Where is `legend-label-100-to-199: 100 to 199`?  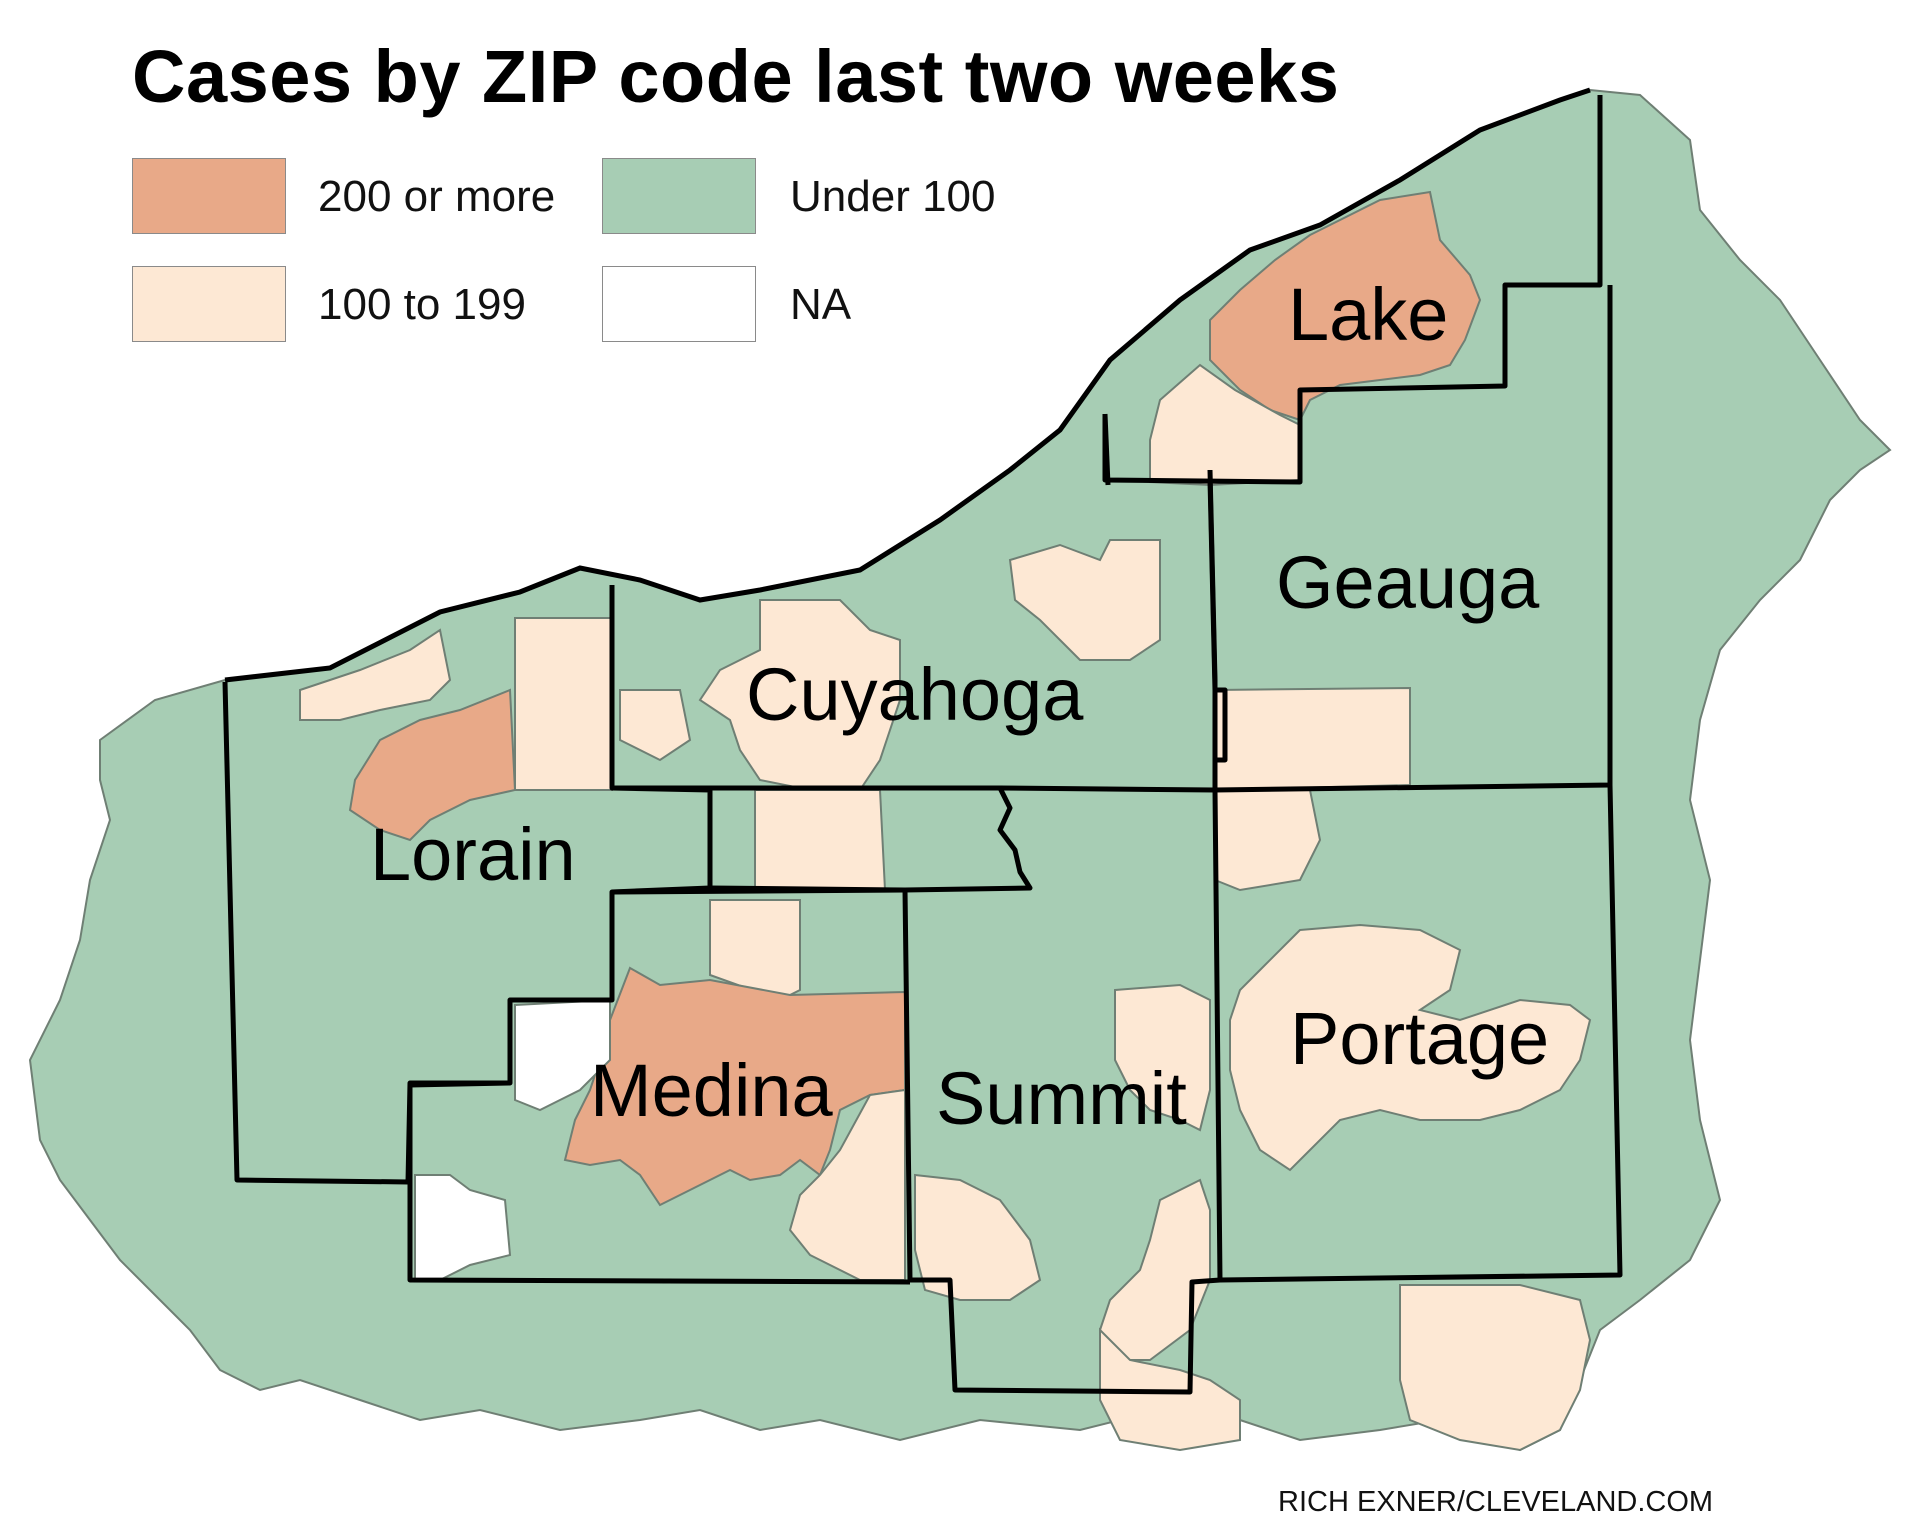
legend-label-100-to-199: 100 to 199 is located at coordinates (422, 304).